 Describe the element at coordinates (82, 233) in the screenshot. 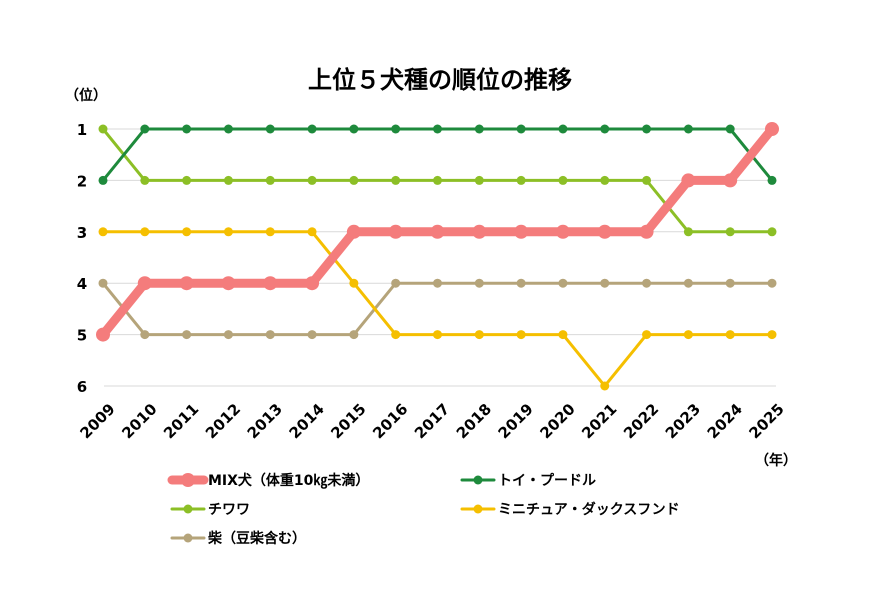

I see `y-tick-label: 3` at that location.